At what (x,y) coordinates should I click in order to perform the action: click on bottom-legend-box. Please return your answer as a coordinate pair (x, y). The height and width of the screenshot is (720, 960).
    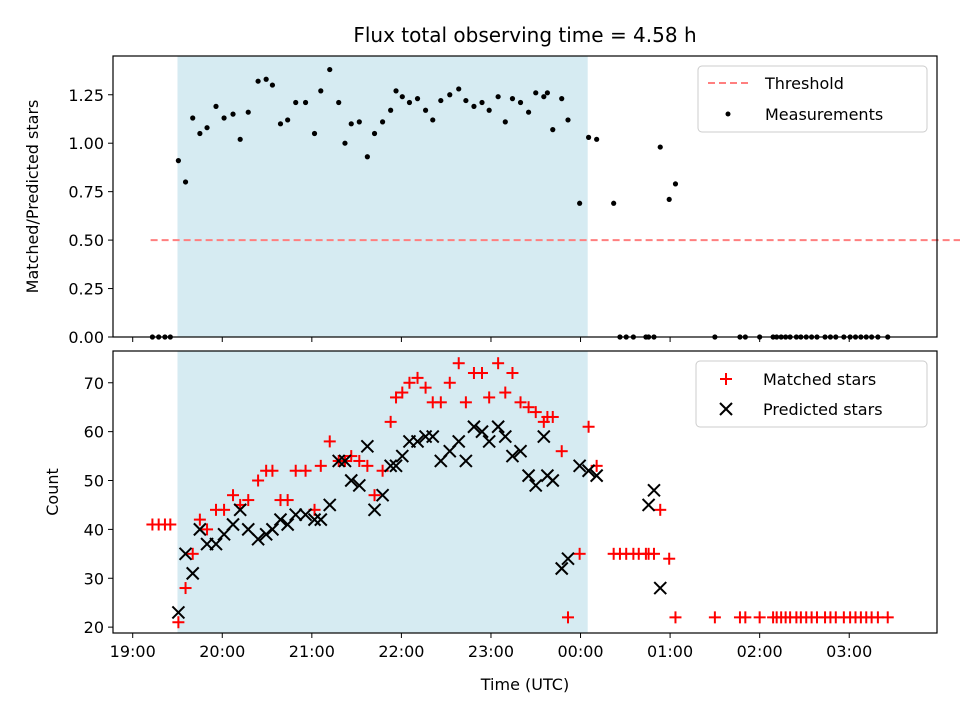
    Looking at the image, I should click on (811, 394).